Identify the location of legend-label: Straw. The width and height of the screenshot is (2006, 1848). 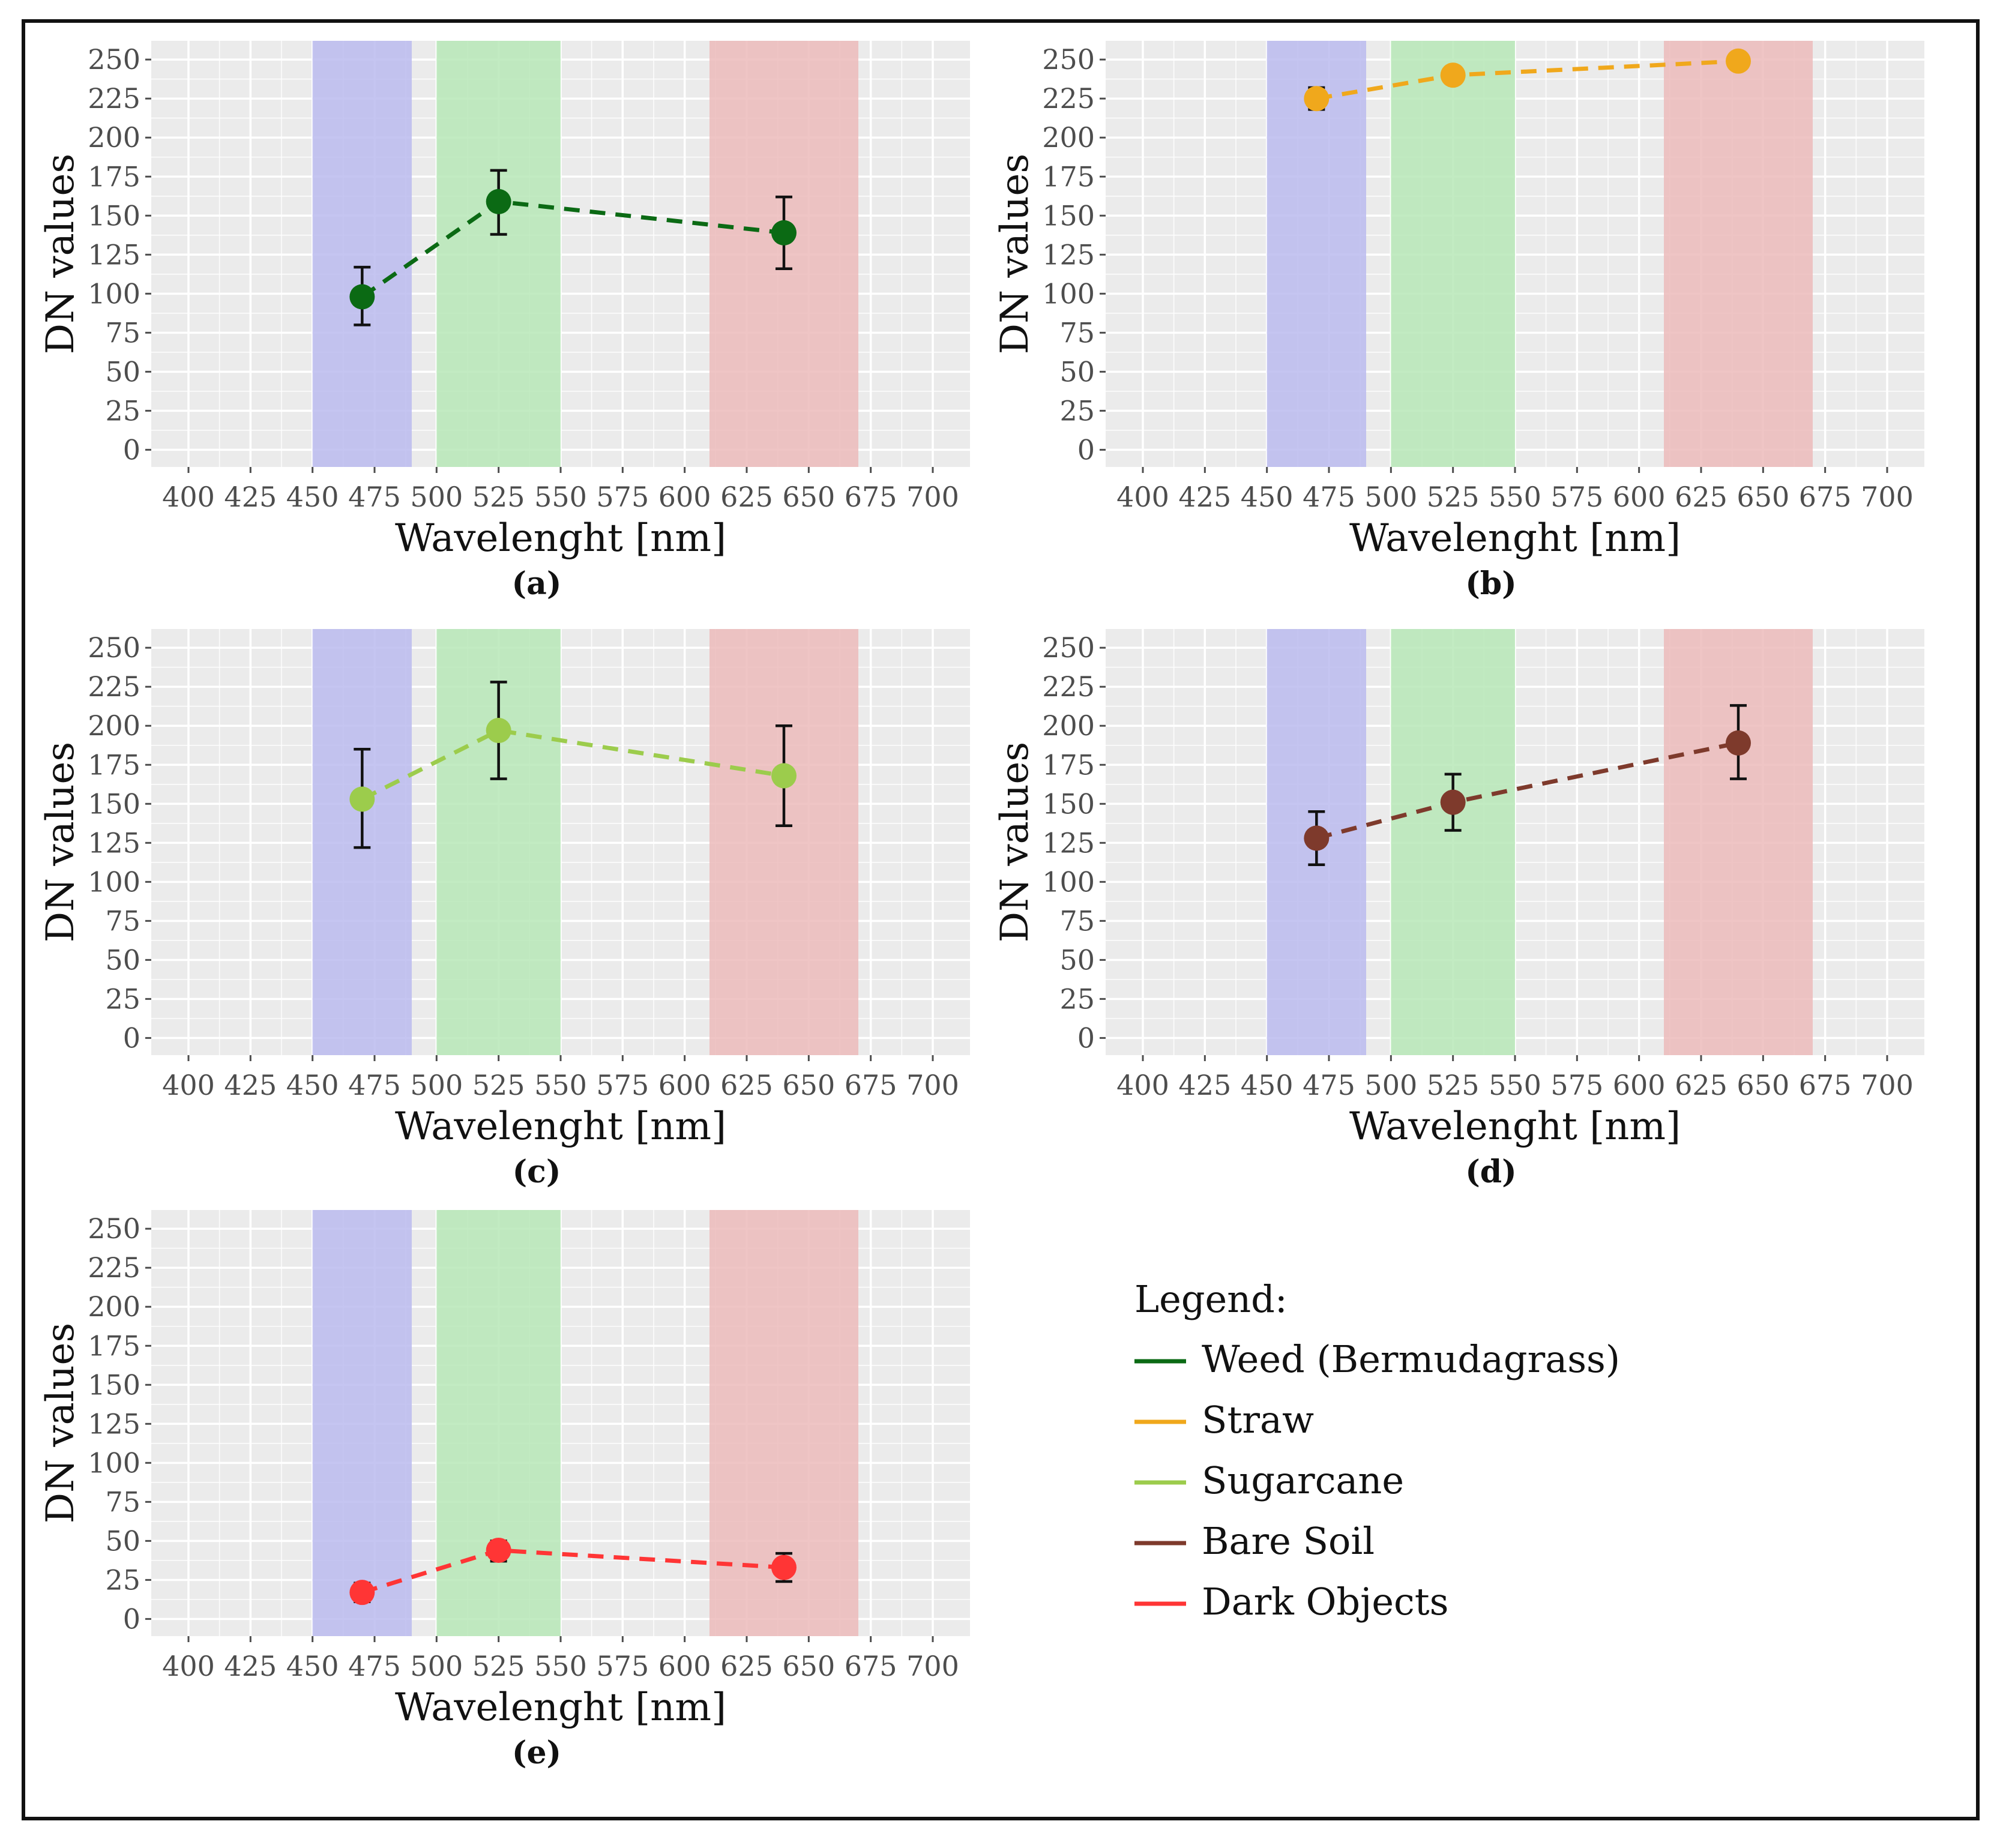
(1258, 1420).